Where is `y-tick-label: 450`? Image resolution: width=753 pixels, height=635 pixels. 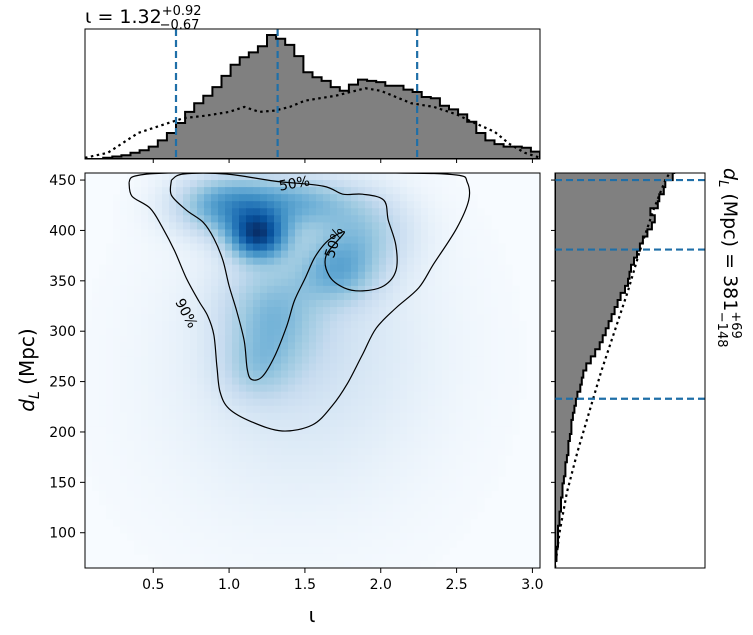 y-tick-label: 450 is located at coordinates (62, 181).